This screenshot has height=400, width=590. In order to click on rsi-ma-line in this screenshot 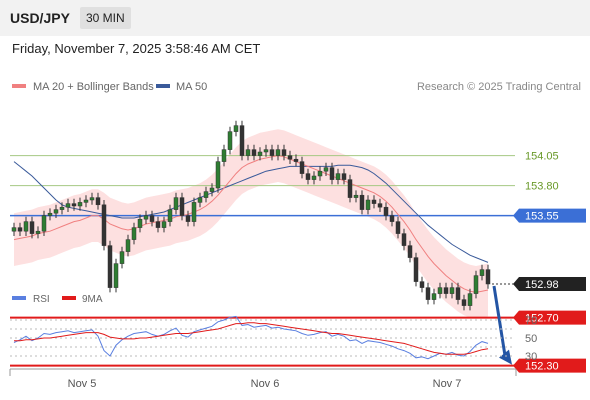, I will do `click(251, 338)`.